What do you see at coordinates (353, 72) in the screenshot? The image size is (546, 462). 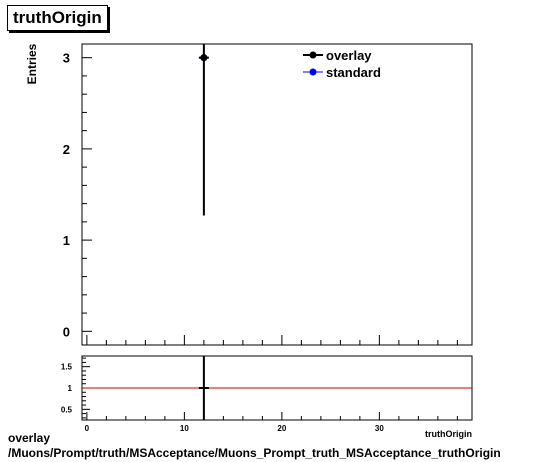 I see `legend-label: standard` at bounding box center [353, 72].